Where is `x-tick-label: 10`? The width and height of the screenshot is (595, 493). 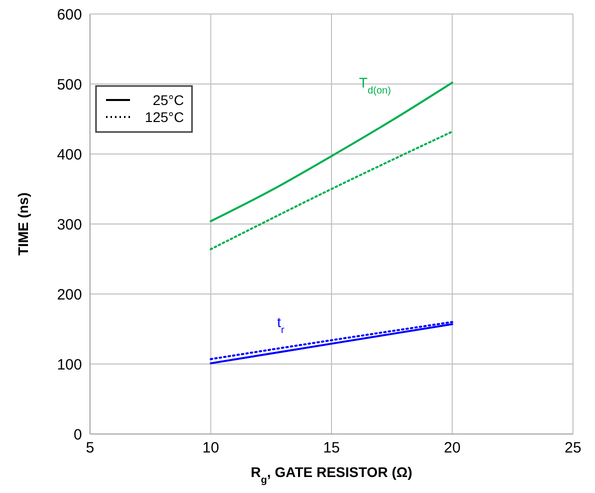
x-tick-label: 10 is located at coordinates (211, 448).